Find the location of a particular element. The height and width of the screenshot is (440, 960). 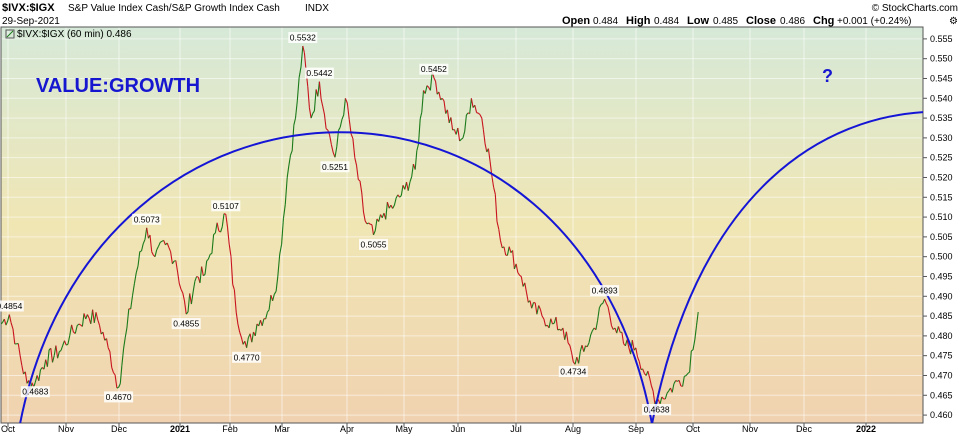

data-label: 0.5442 is located at coordinates (319, 73).